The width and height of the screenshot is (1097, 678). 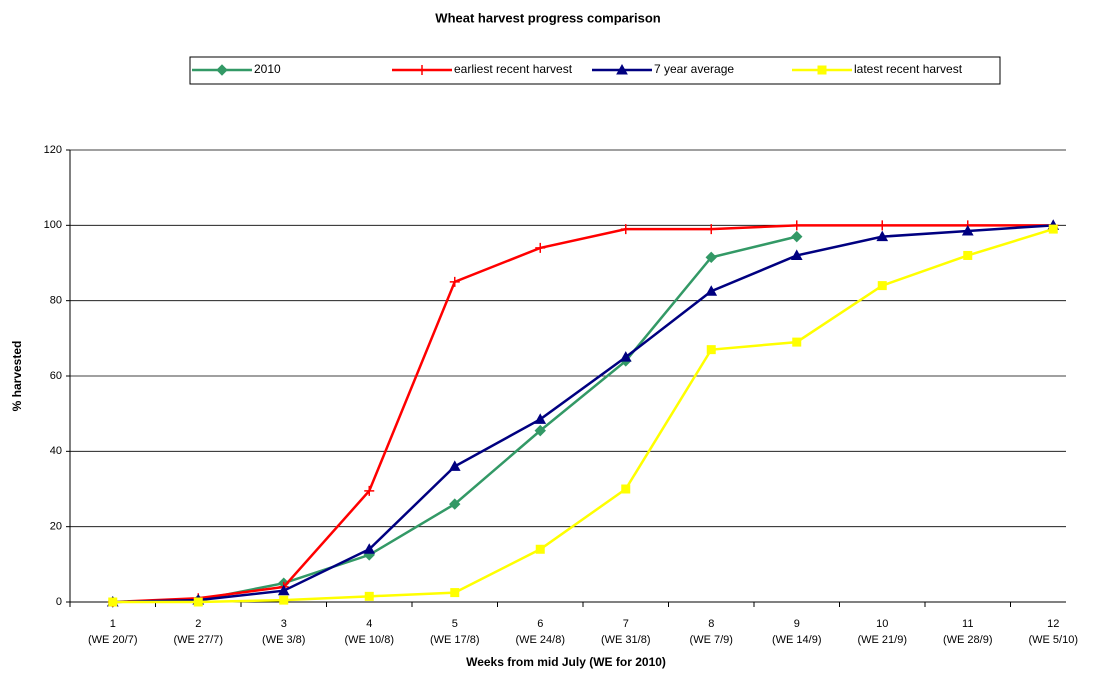 I want to click on y-tick-label: 80, so click(x=56, y=301).